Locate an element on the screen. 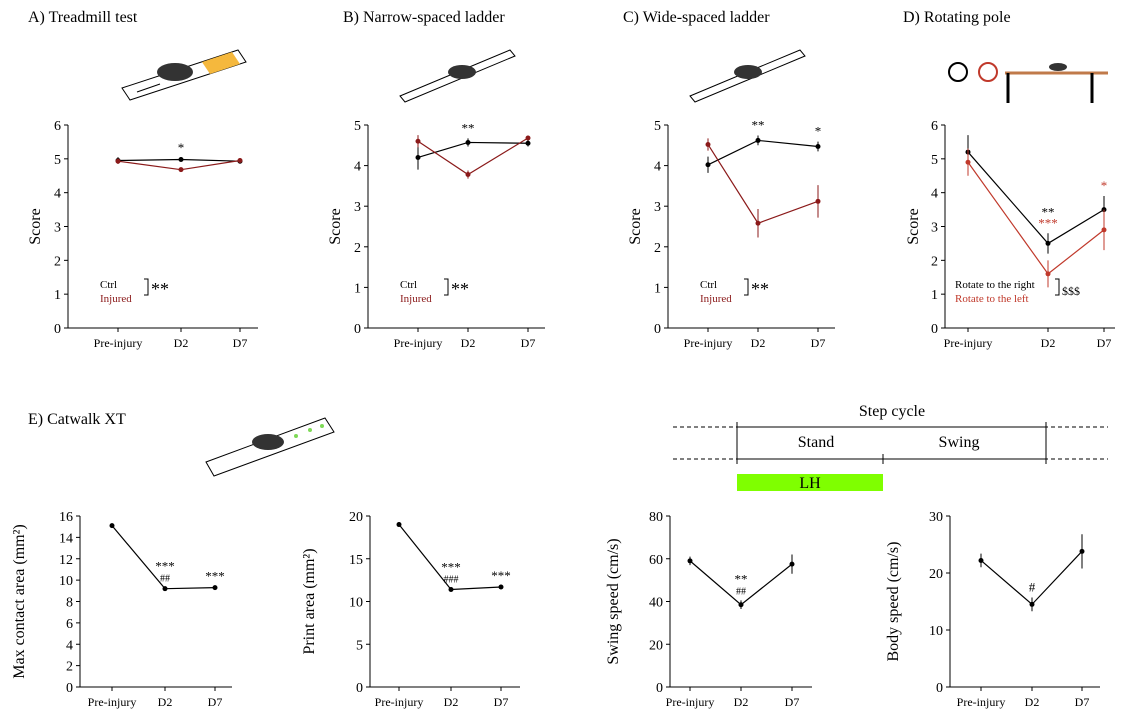  panel-title: B) Narrow-spaced ladder is located at coordinates (424, 17).